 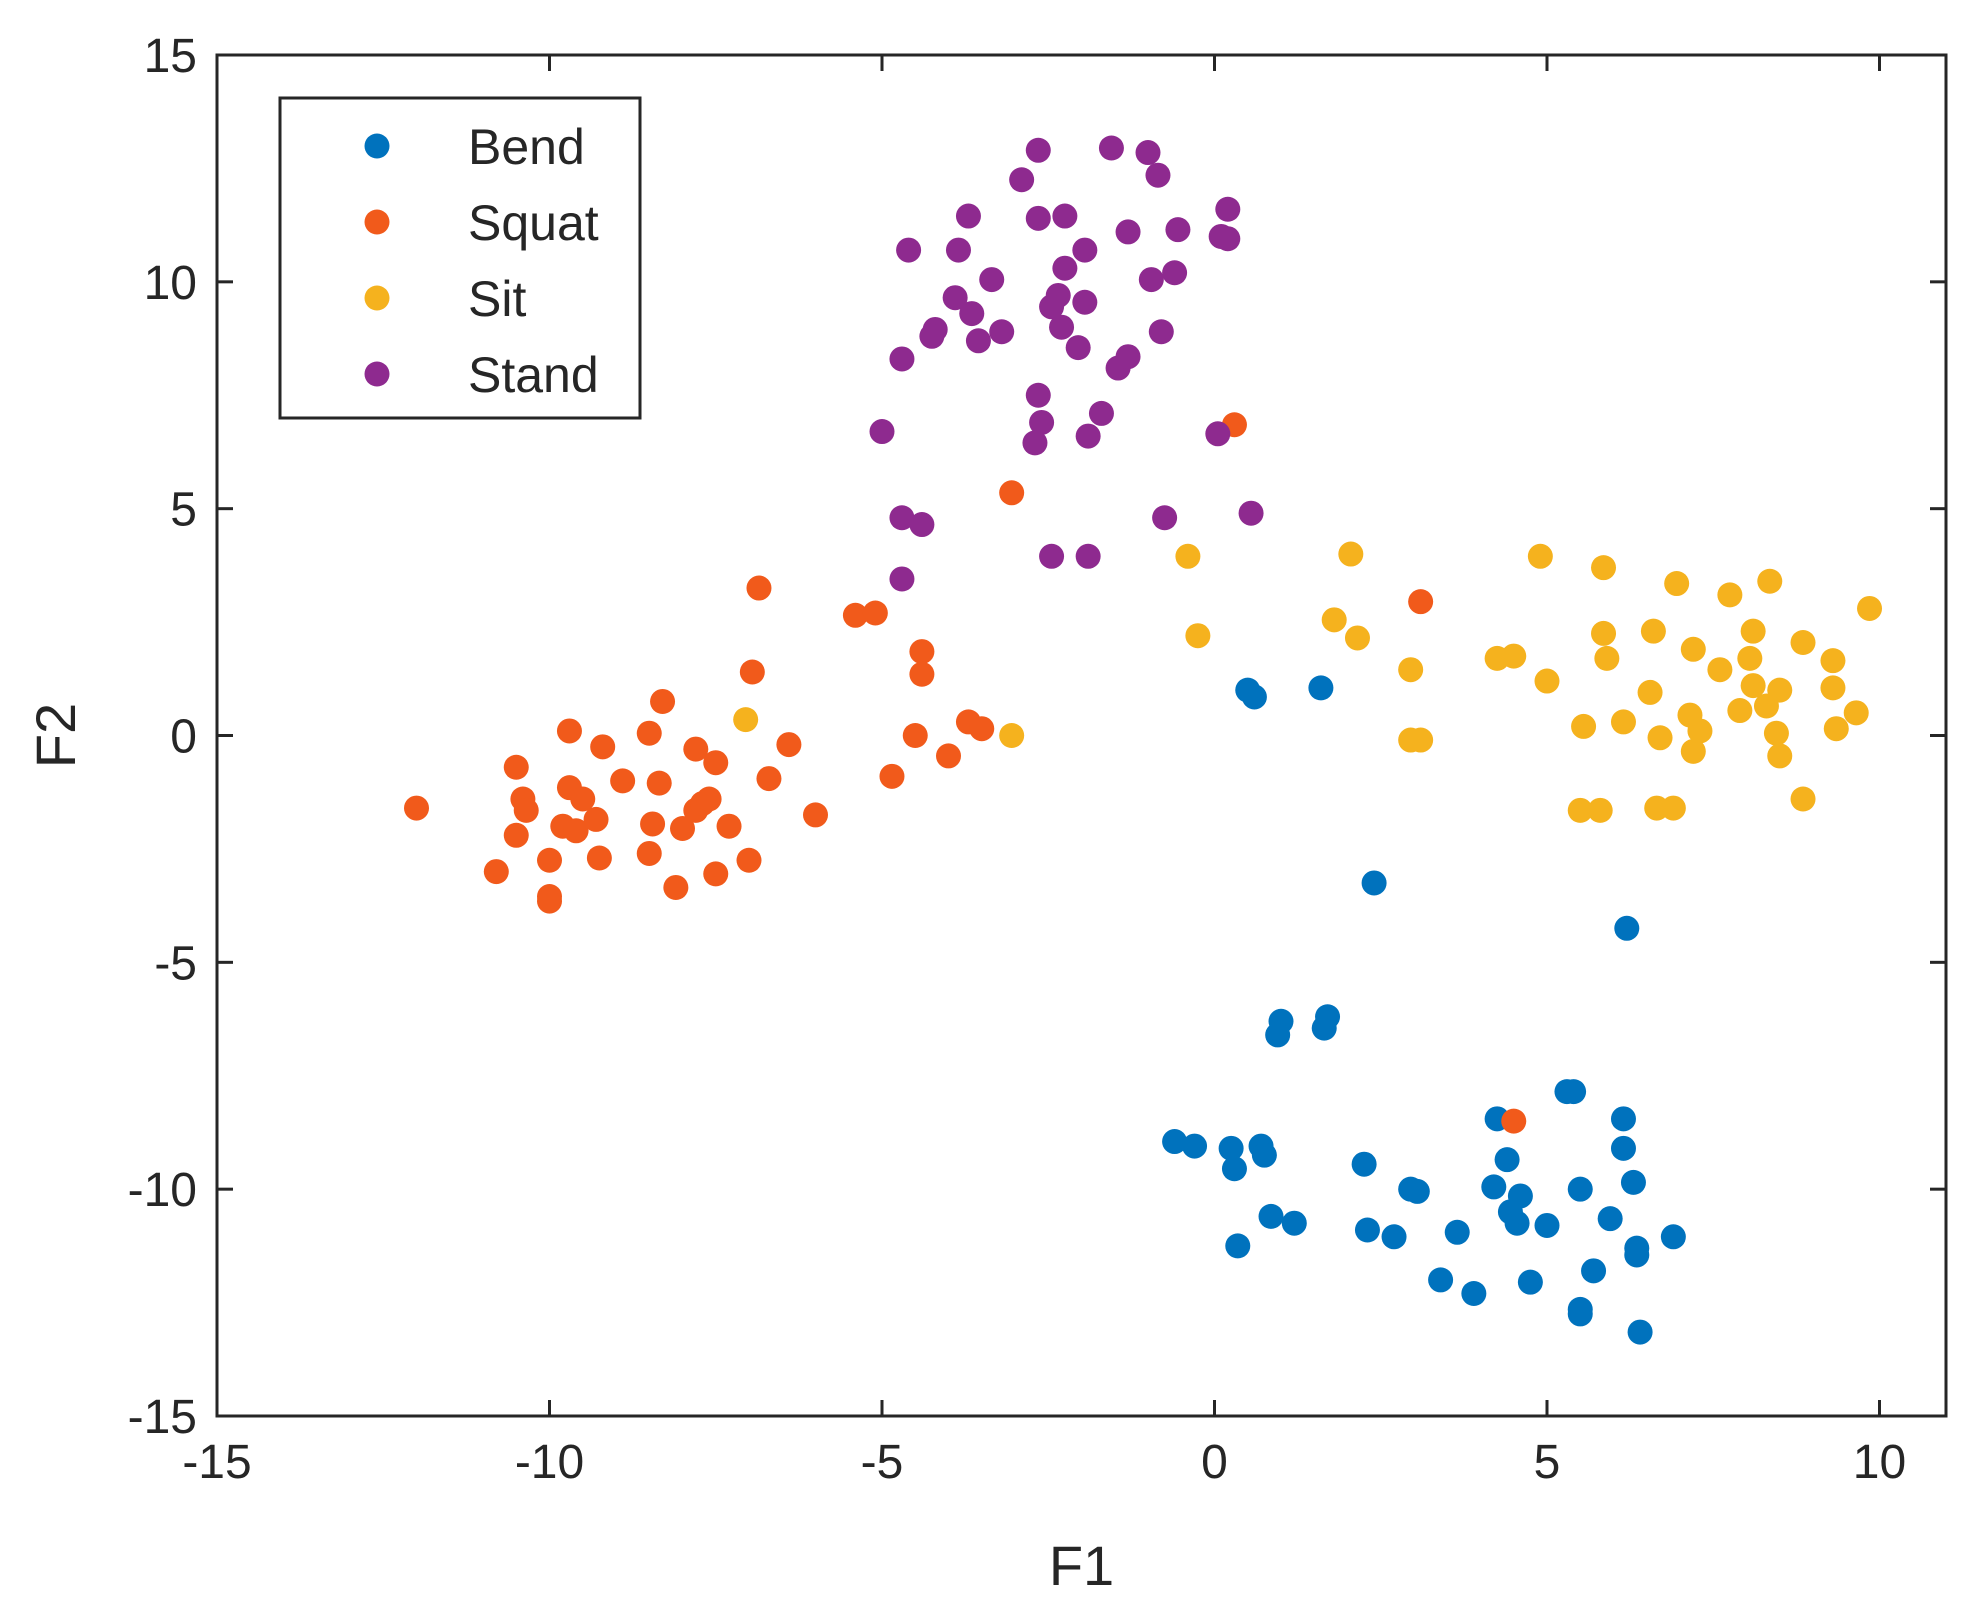 I want to click on y-tick-label: 15, so click(x=170, y=56).